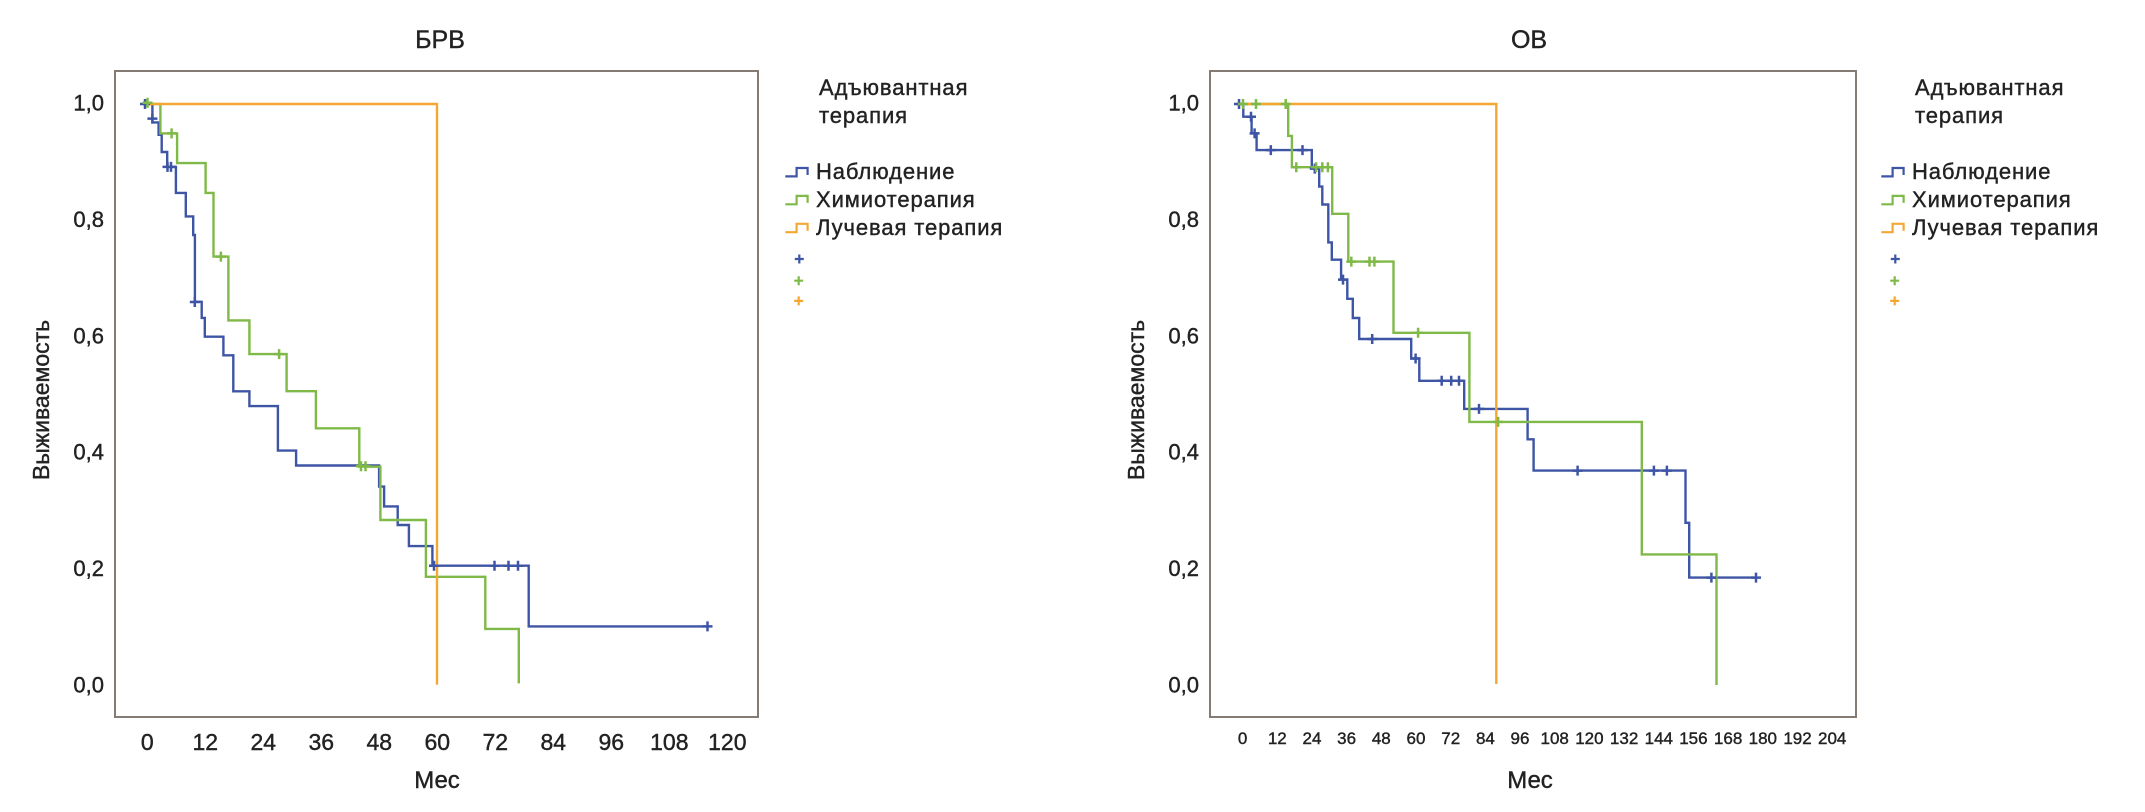 The image size is (2145, 812). I want to click on svg-text: 132, so click(1624, 738).